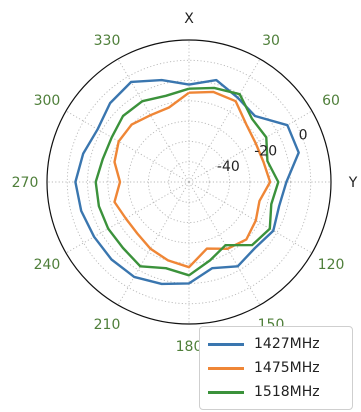 The height and width of the screenshot is (412, 361). Describe the element at coordinates (189, 347) in the screenshot. I see `angle-tick-label: 180` at that location.